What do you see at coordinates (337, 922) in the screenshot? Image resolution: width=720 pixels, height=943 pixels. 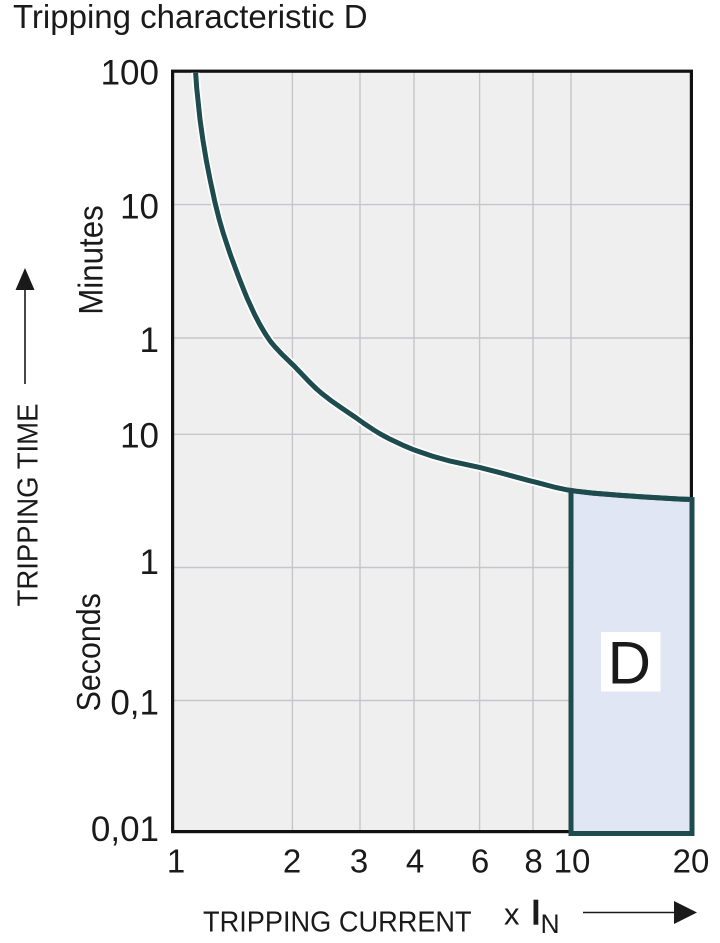 I see `svg-text: TRIPPING CURRENT` at bounding box center [337, 922].